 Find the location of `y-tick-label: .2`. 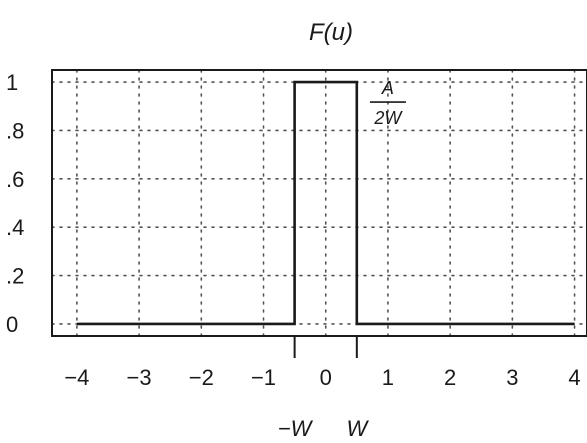

y-tick-label: .2 is located at coordinates (15, 276).